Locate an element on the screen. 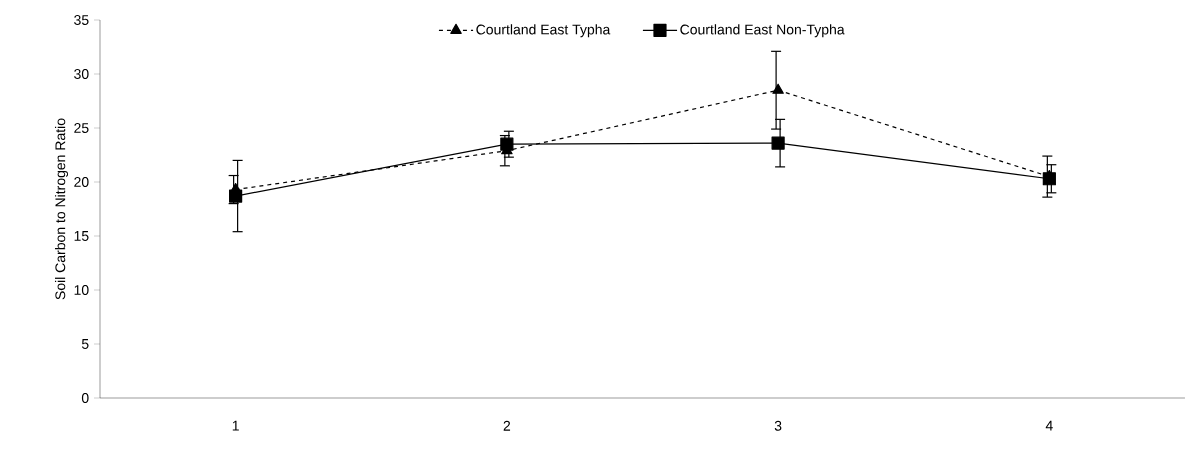 This screenshot has height=451, width=1187. y-tick-label: 15 is located at coordinates (81, 236).